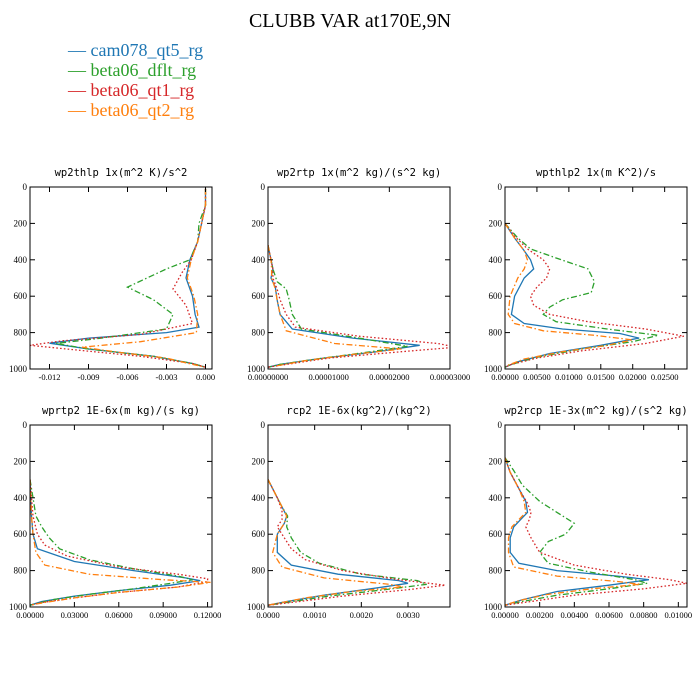 The image size is (700, 700). I want to click on panel-title: wprtp2 1E-6x(m kg)/(s kg), so click(121, 411).